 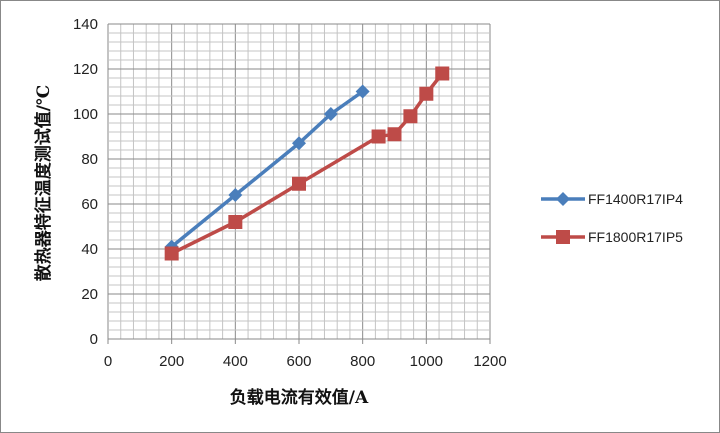 I want to click on x-tick-label: 1200, so click(x=489, y=361).